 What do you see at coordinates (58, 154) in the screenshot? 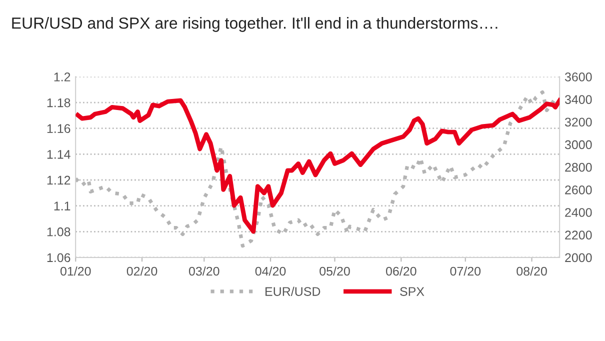
I see `y-tick-label: 1.14` at bounding box center [58, 154].